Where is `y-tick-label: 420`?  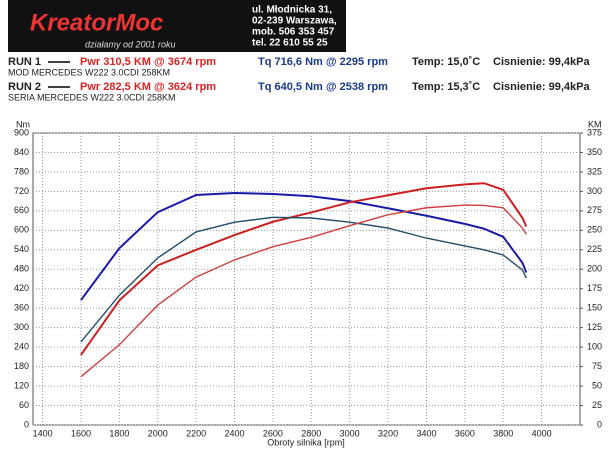
y-tick-label: 420 is located at coordinates (21, 288).